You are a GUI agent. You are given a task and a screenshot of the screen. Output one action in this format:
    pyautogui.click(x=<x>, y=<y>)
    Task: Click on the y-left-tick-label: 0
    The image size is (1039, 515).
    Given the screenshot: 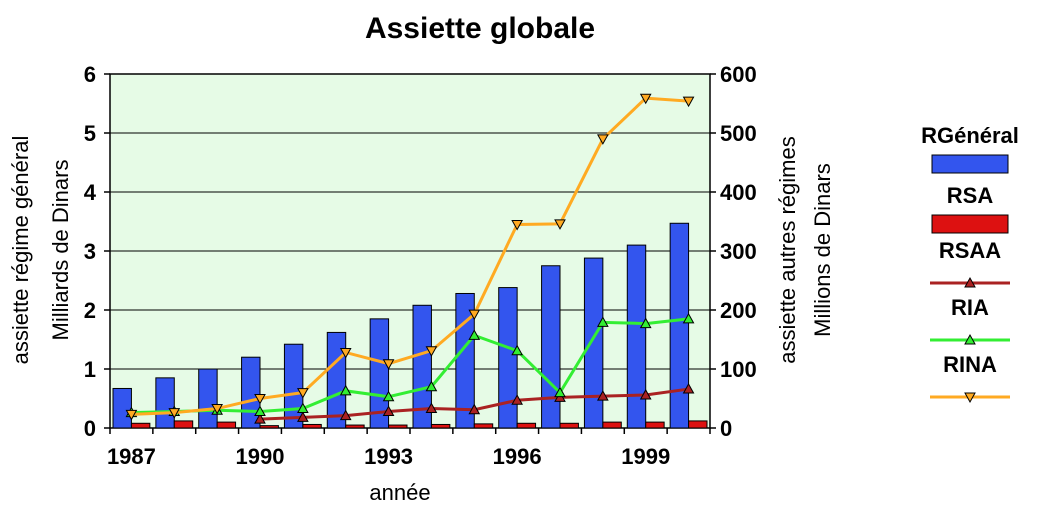 What is the action you would take?
    pyautogui.click(x=90, y=428)
    